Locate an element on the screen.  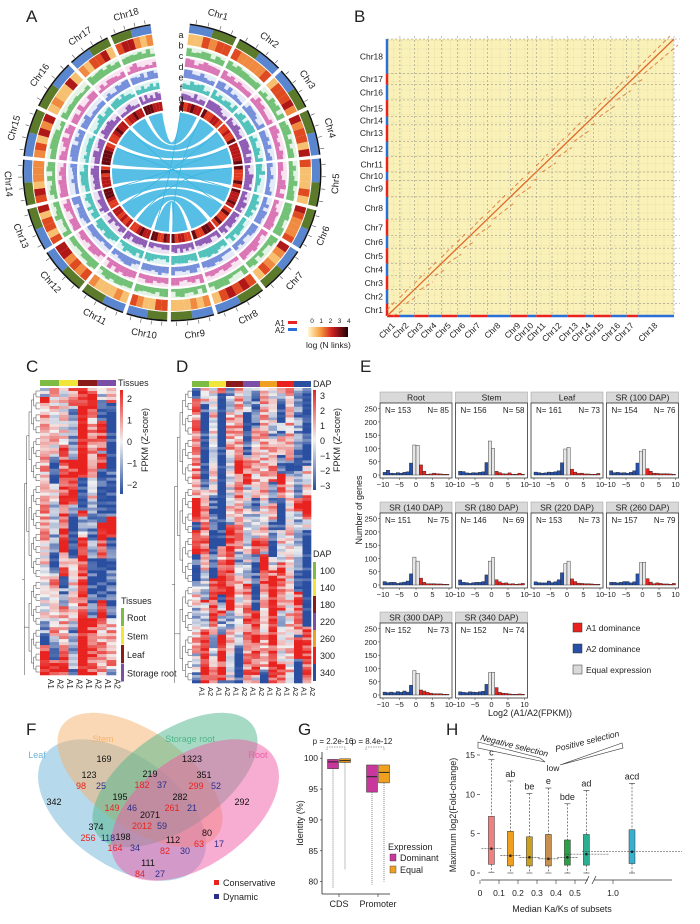
significance-letter: e is located at coordinates (548, 781).